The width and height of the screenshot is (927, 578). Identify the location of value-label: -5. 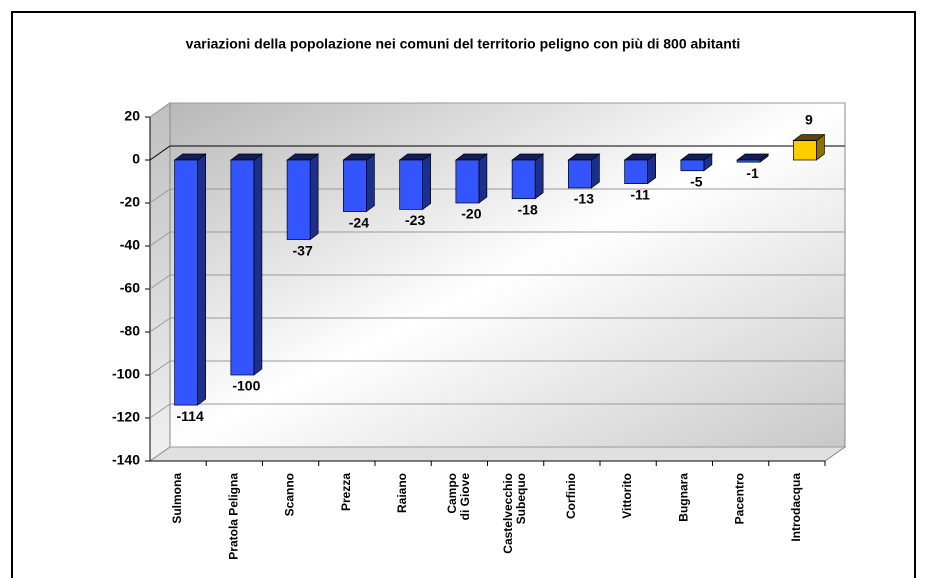
(696, 181).